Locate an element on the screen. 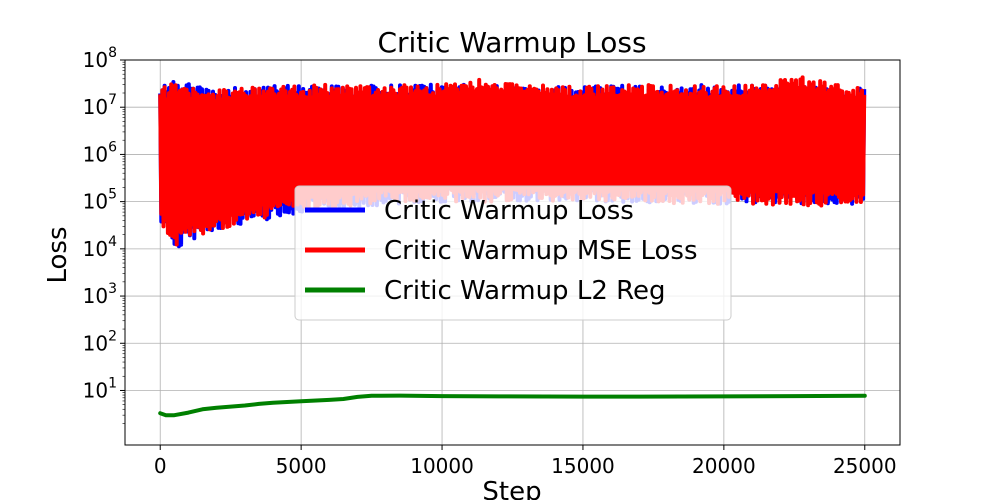 The width and height of the screenshot is (1000, 504). y-tick-label: 10¹ is located at coordinates (100, 388).